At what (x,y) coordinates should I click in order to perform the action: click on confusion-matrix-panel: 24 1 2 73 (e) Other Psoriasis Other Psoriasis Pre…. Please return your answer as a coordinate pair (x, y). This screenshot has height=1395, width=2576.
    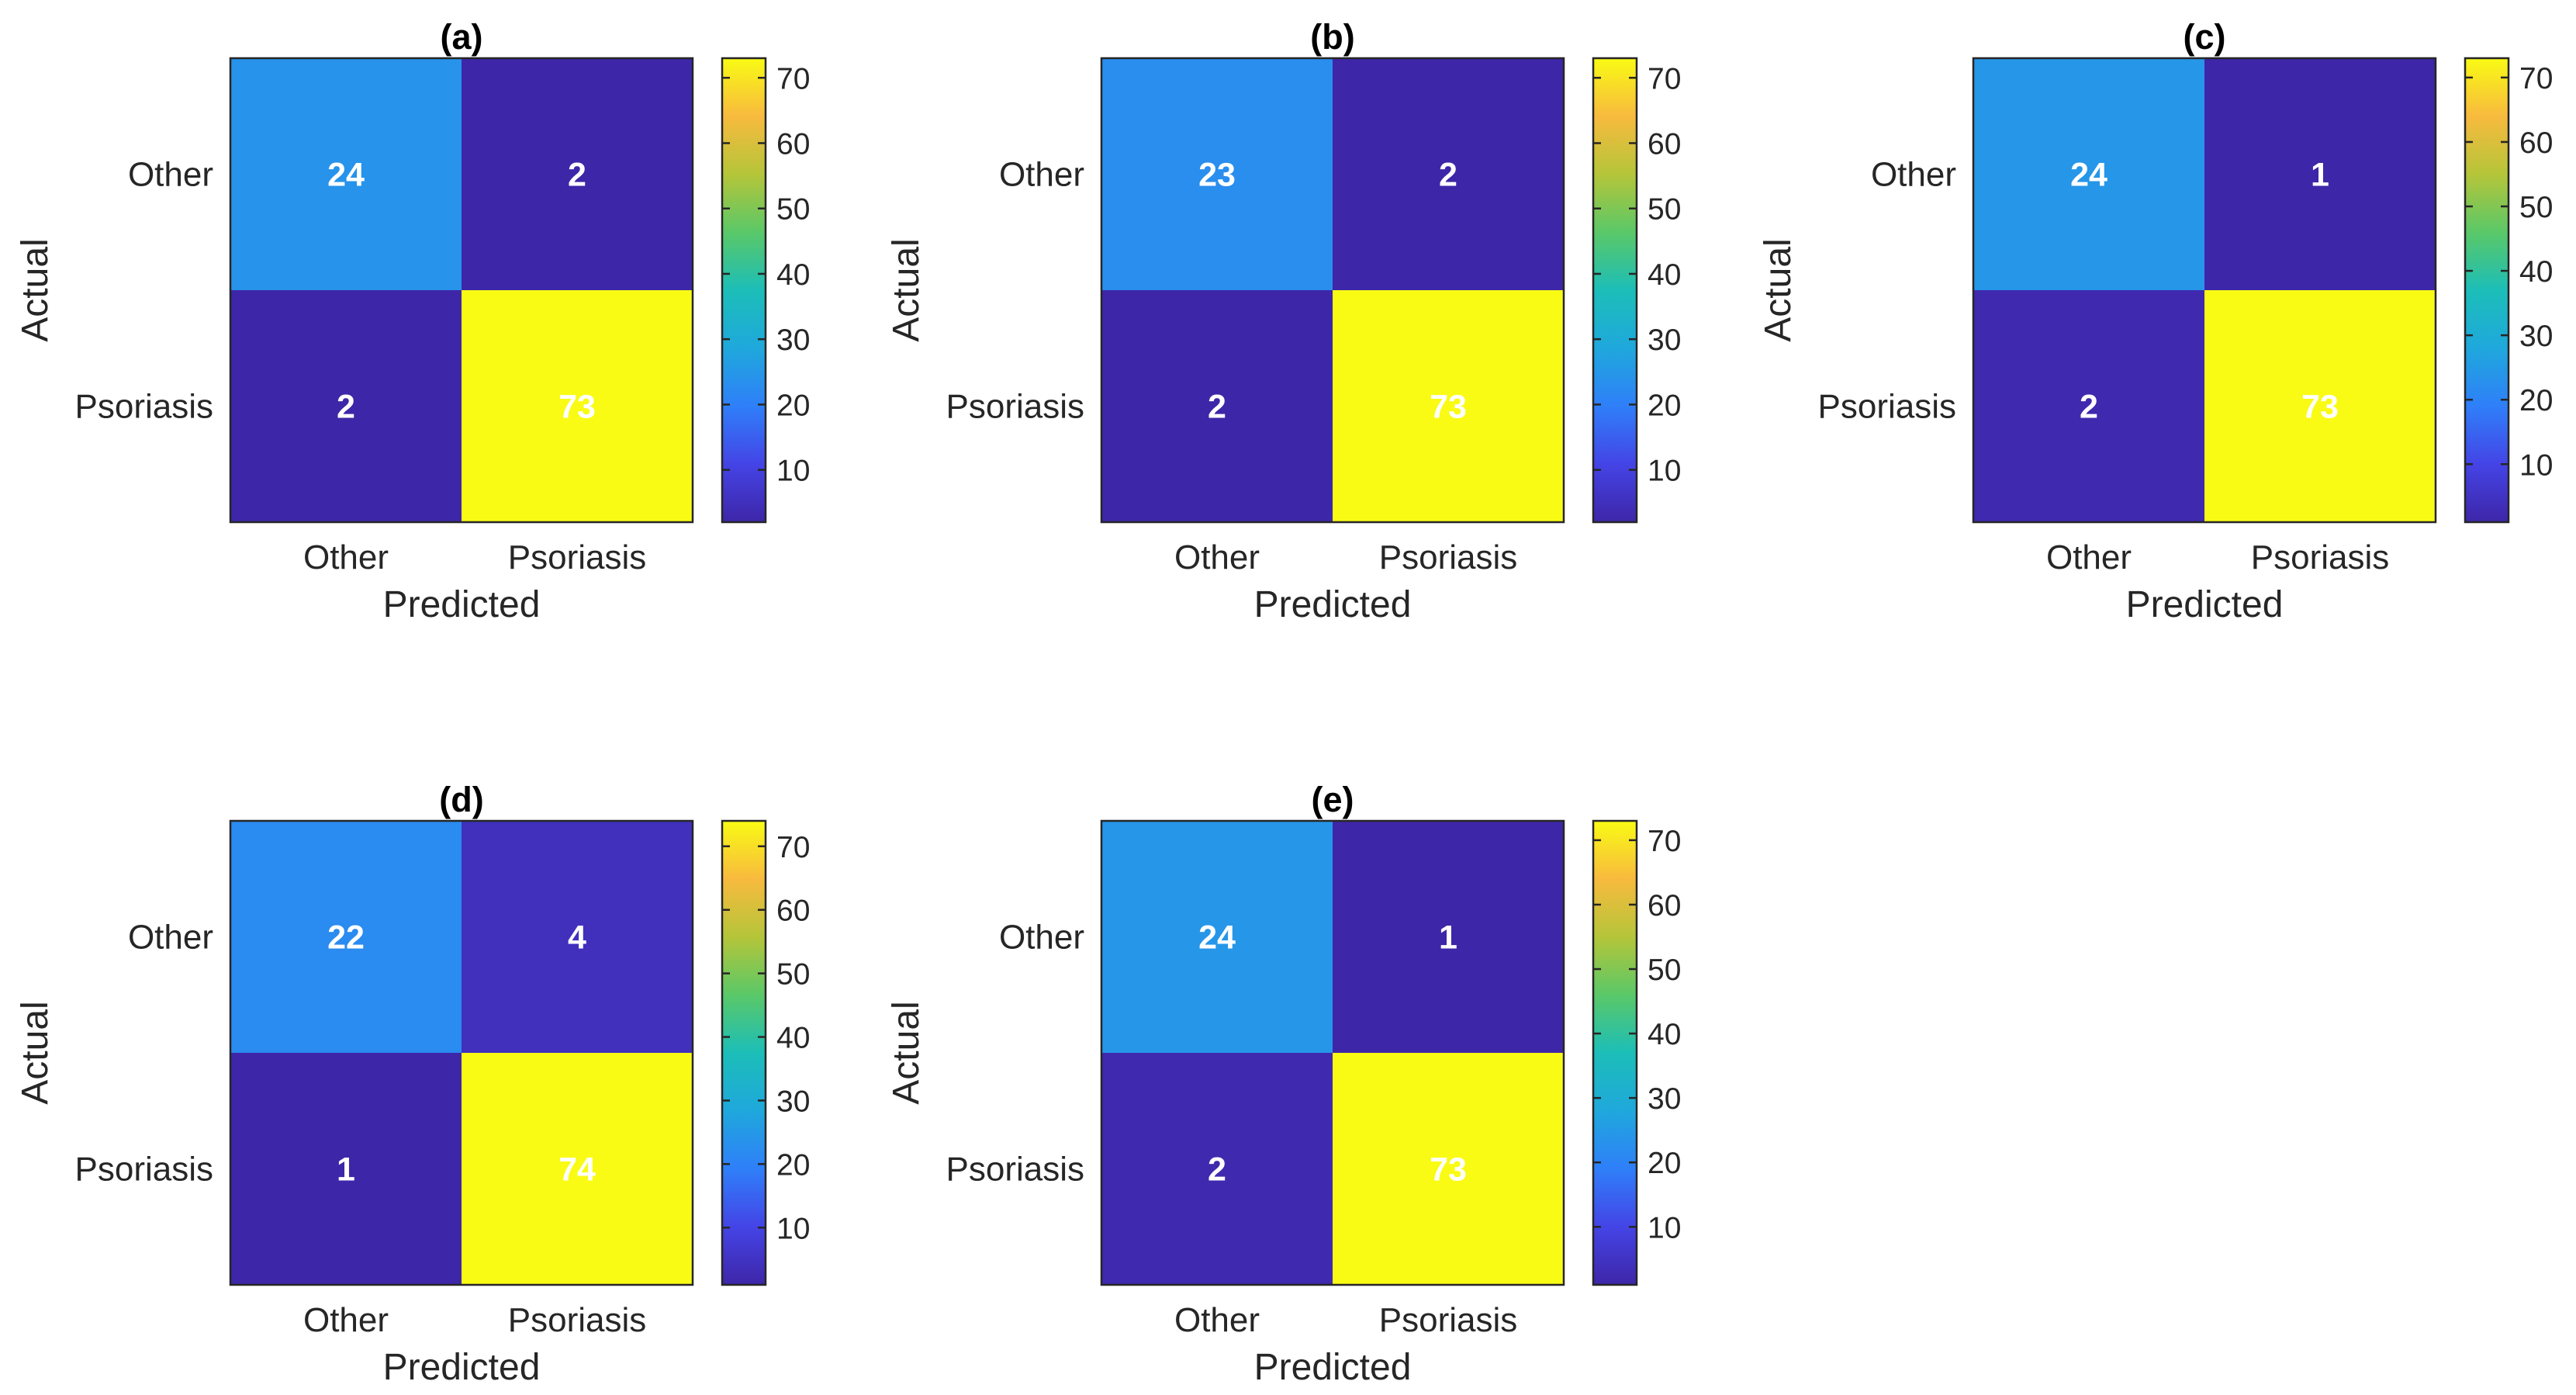
    Looking at the image, I should click on (1283, 1084).